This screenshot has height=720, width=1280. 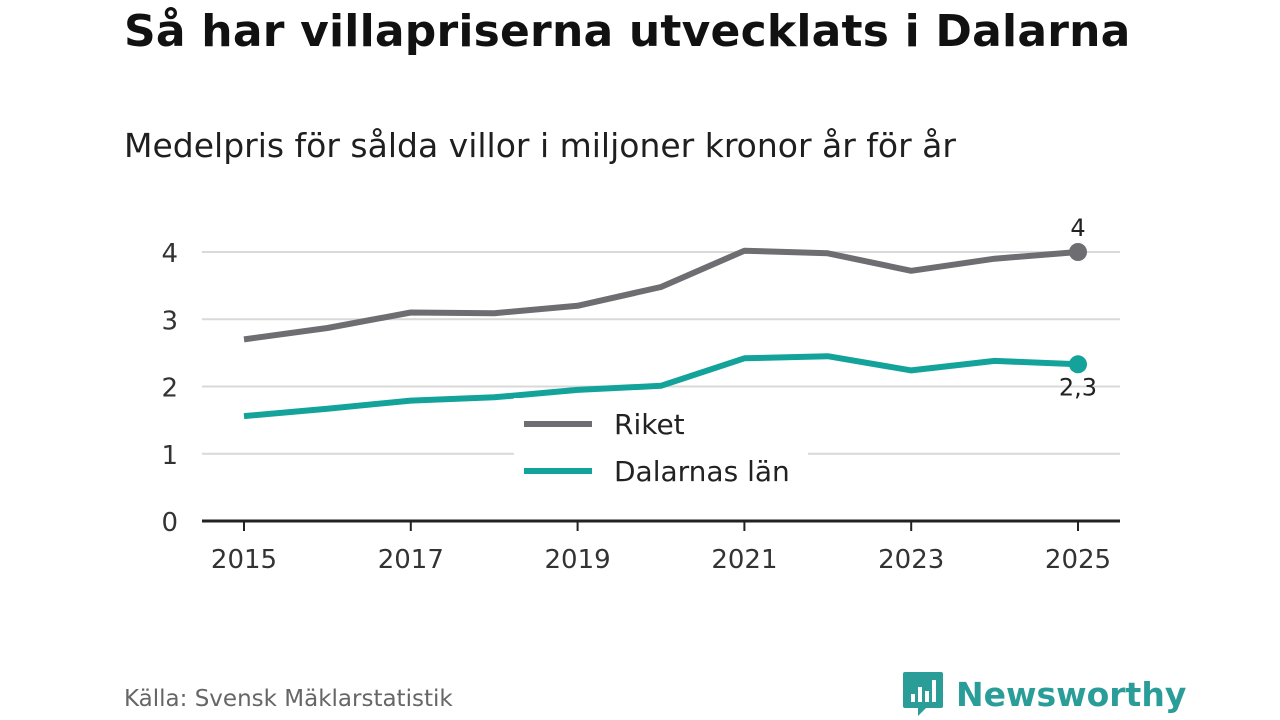 I want to click on source-note: Källa: Svensk Mäklarstatistik, so click(x=288, y=699).